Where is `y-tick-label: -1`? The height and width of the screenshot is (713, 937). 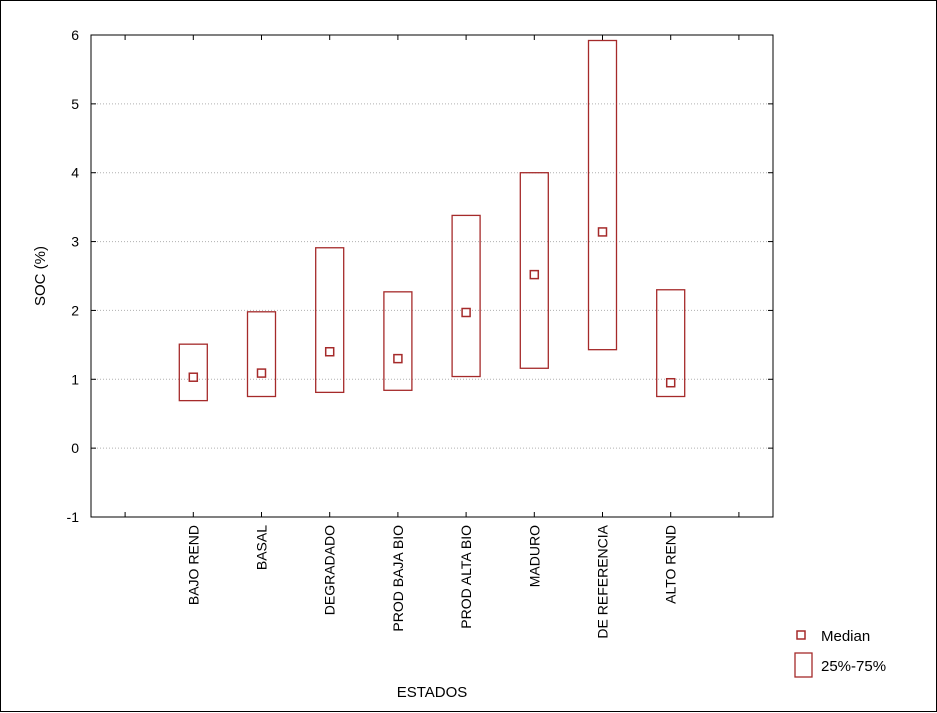 y-tick-label: -1 is located at coordinates (73, 517).